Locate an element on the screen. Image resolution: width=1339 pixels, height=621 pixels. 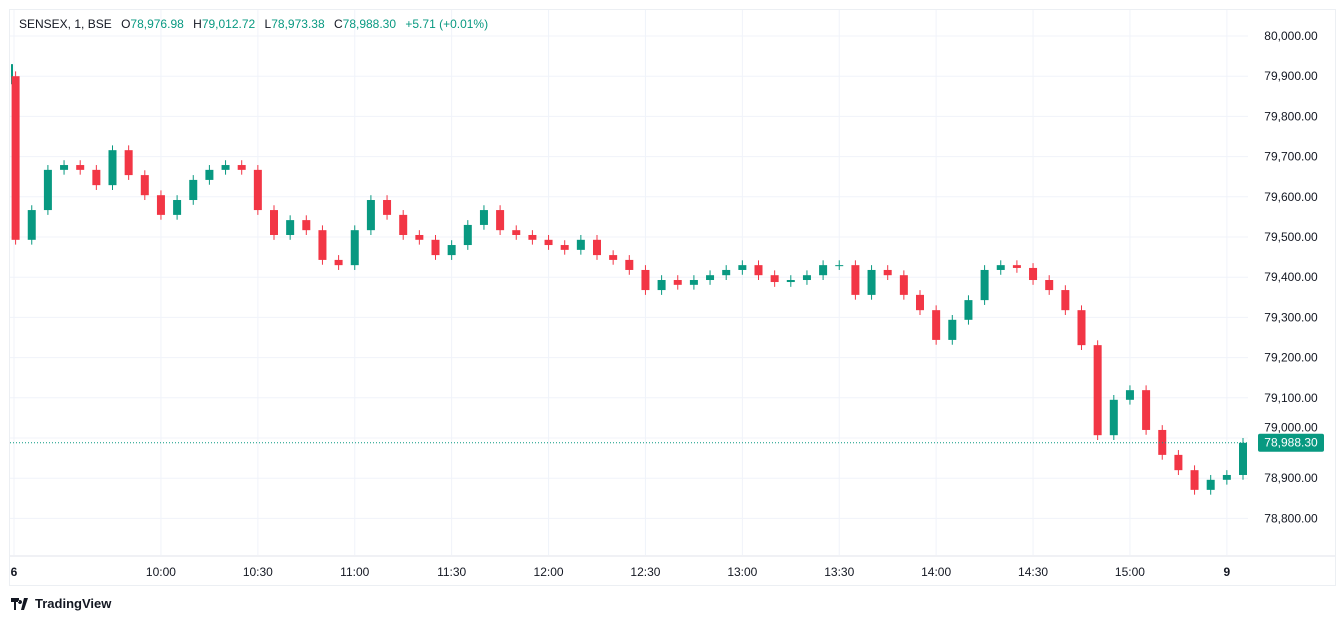
branding-label: TradingView is located at coordinates (73, 603).